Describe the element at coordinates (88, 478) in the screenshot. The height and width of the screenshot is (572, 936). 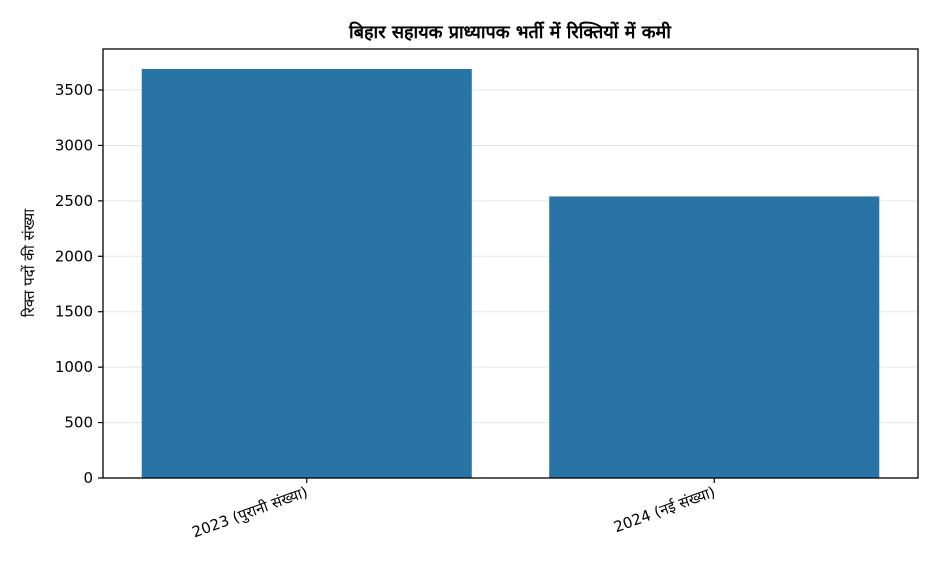
I see `y-tick-label: 0` at that location.